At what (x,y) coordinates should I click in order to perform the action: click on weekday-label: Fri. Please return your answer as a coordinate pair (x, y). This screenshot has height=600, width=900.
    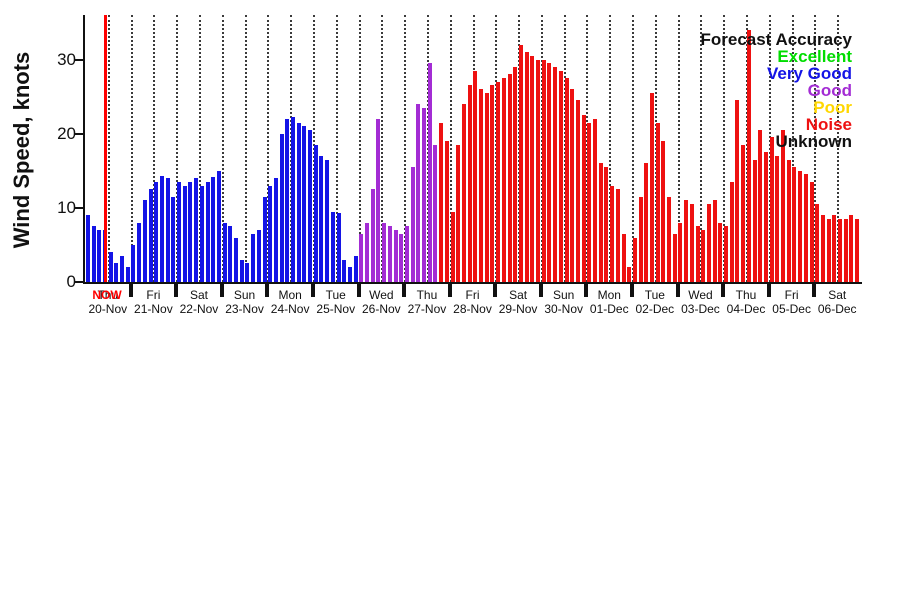
    Looking at the image, I should click on (153, 295).